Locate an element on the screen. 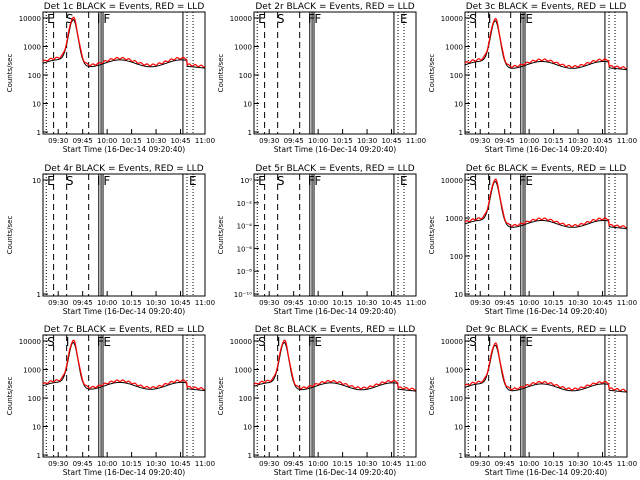 This screenshot has height=480, width=640. panel-title: Det 5r BLACK = Events, RED = LLD is located at coordinates (334, 169).